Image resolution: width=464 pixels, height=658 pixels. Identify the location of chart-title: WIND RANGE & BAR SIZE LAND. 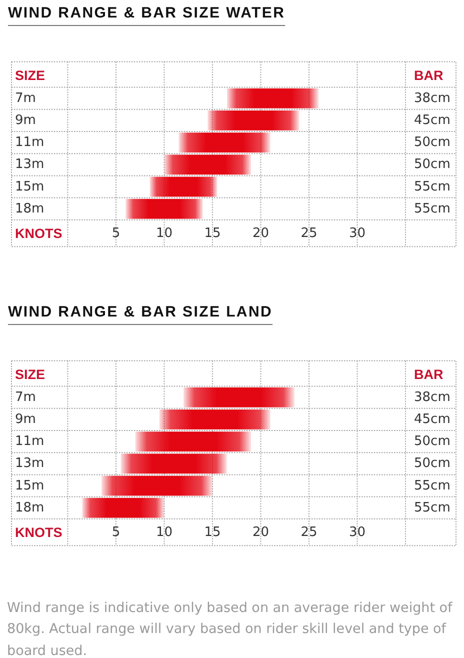
(140, 311).